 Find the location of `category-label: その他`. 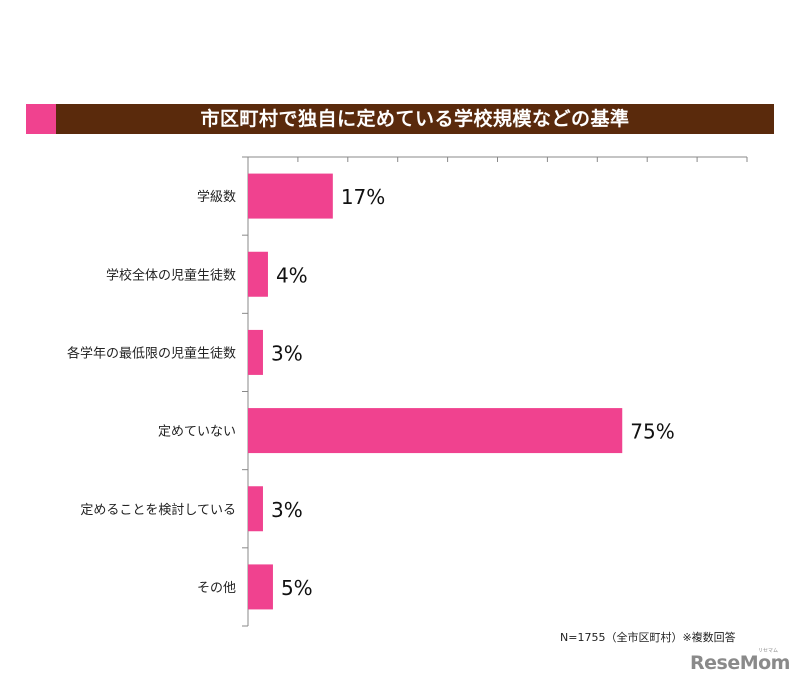

category-label: その他 is located at coordinates (216, 588).